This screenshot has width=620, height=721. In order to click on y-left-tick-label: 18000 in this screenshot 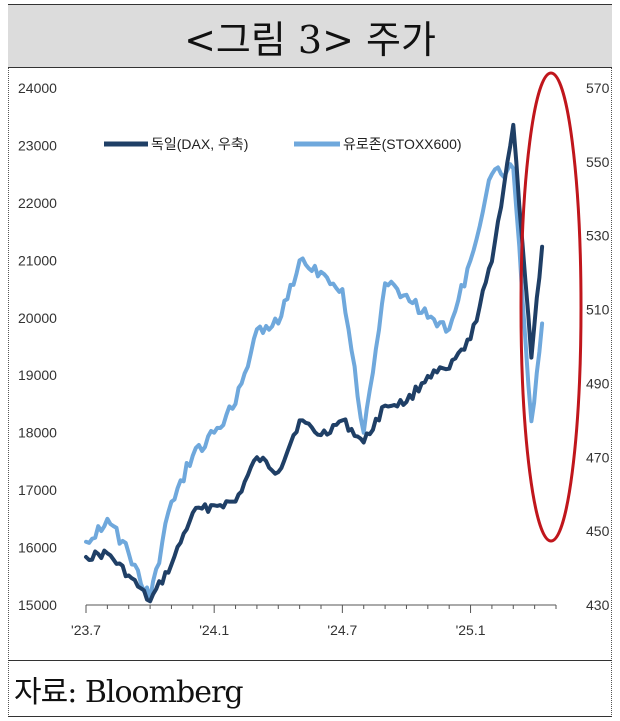, I will do `click(37, 433)`.